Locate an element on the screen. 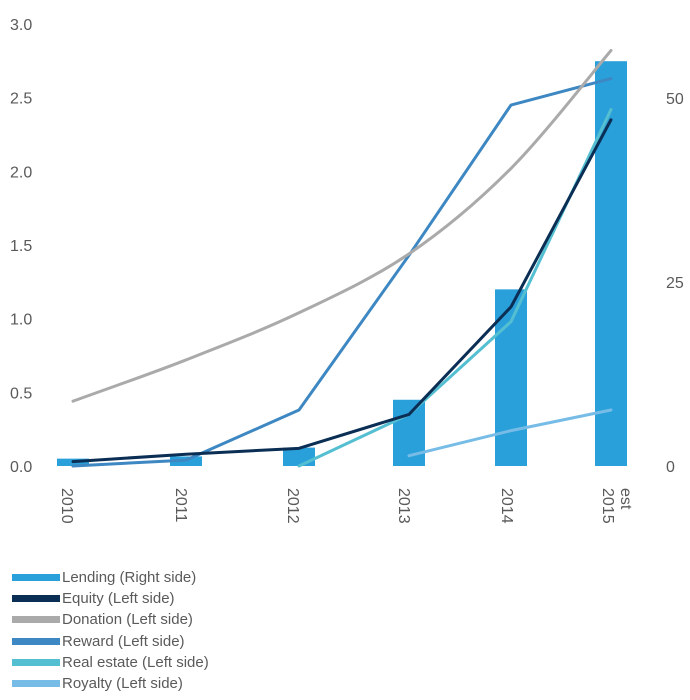 The width and height of the screenshot is (690, 700). left-y-tick-label: 1.0 is located at coordinates (21, 320).